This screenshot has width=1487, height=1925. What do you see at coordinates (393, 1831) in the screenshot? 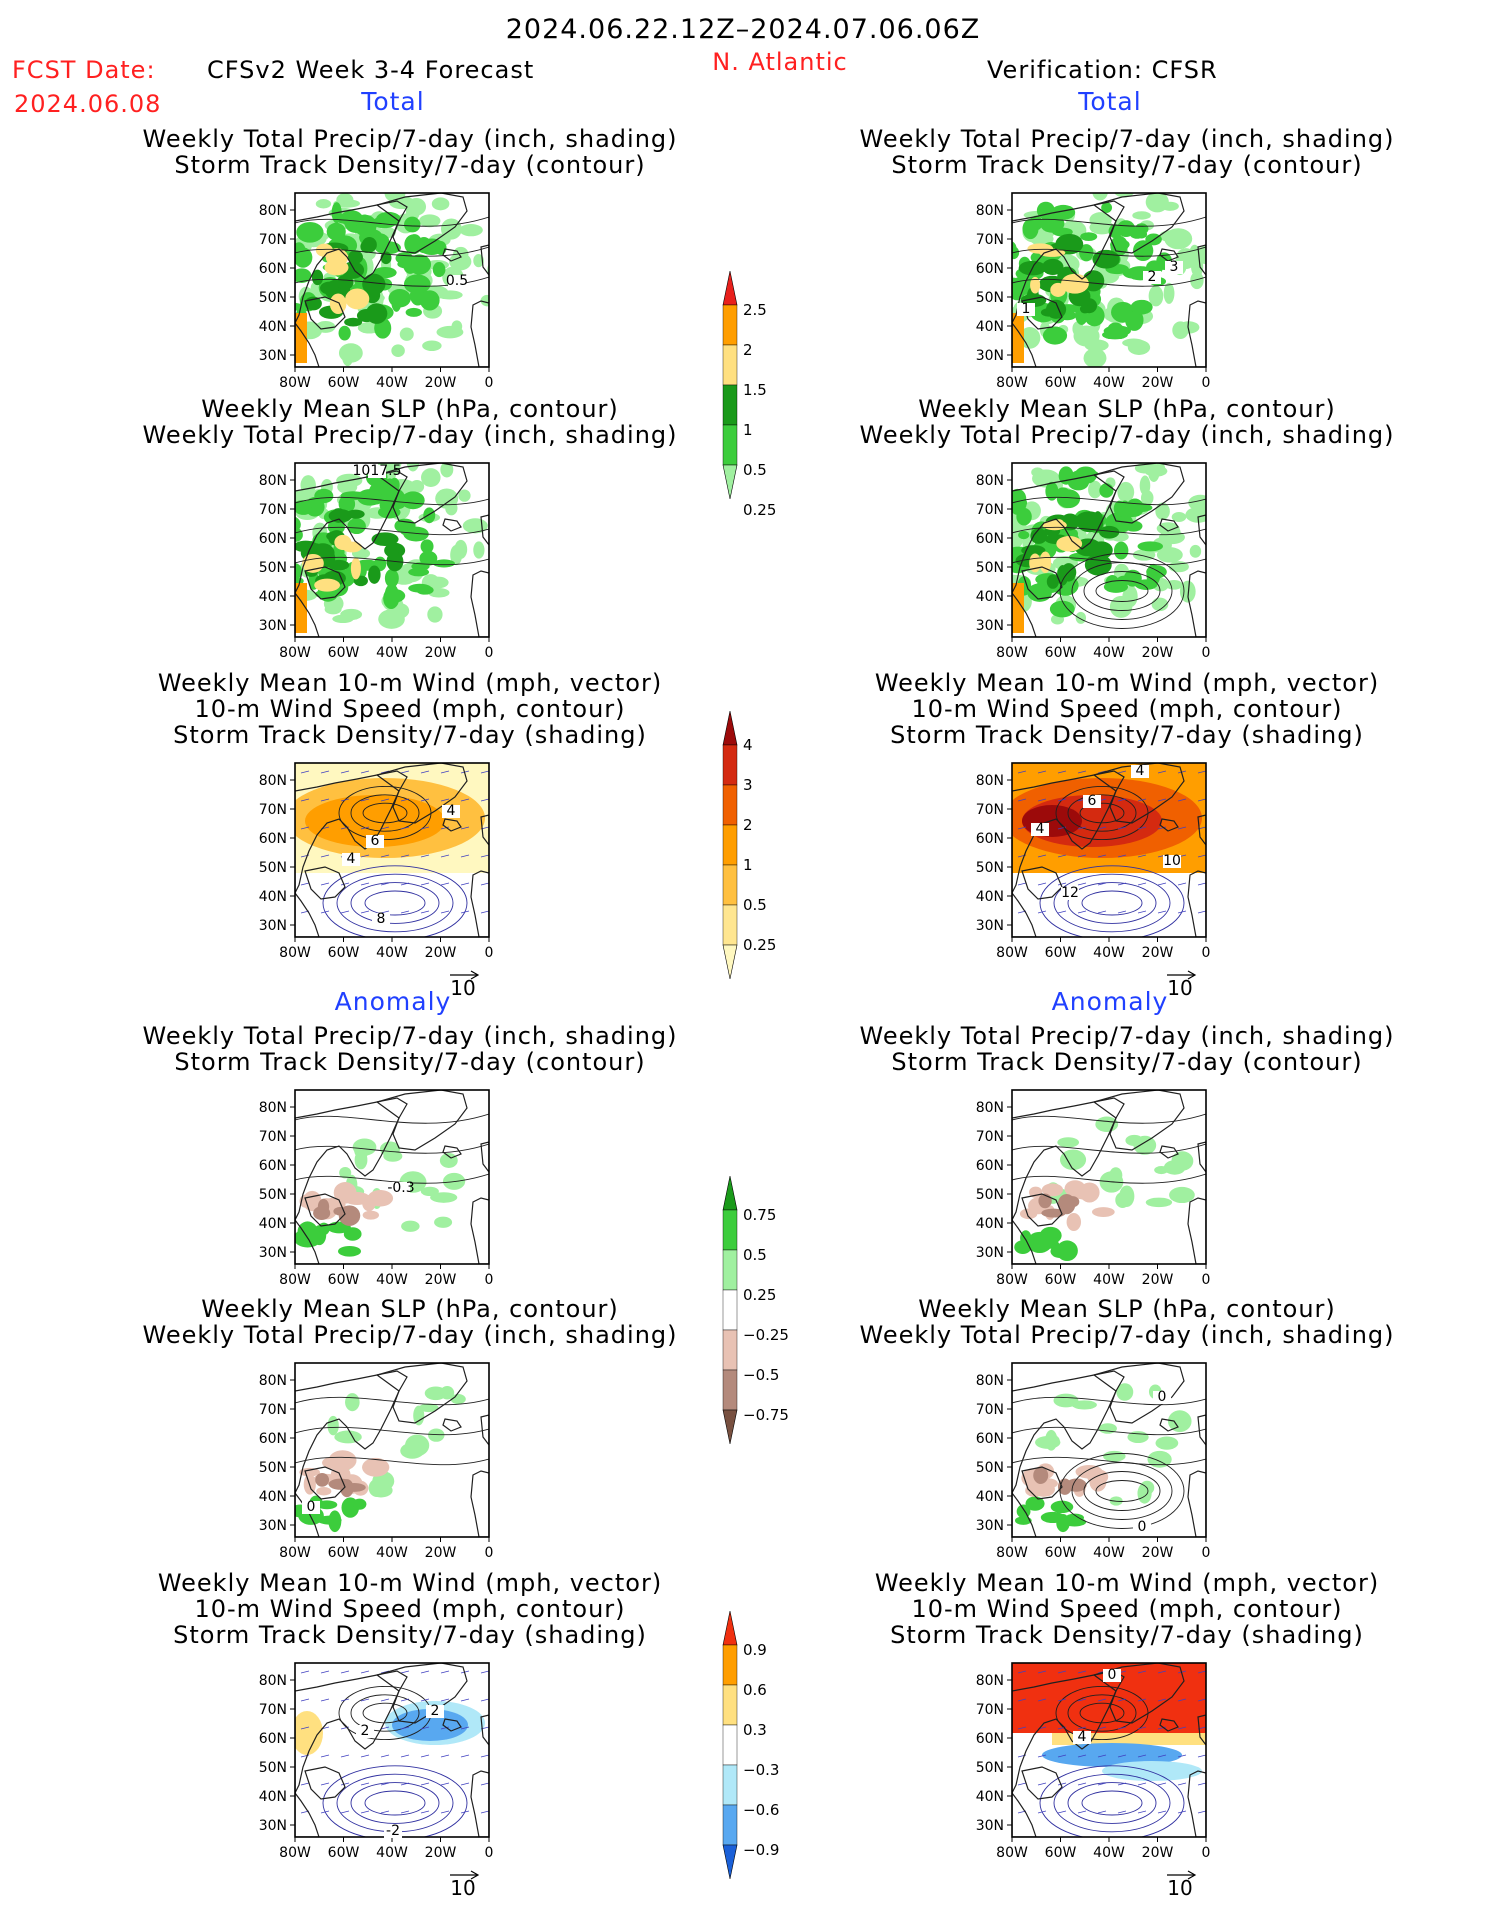
I see `contour-label: -2` at bounding box center [393, 1831].